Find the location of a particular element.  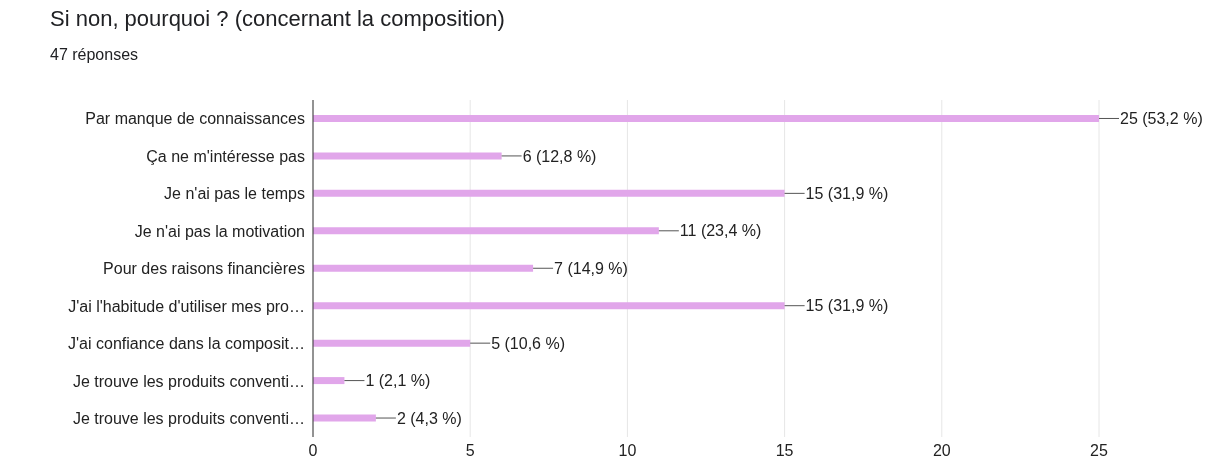

y-tick-label: Ça ne m'intéresse pas is located at coordinates (225, 156).